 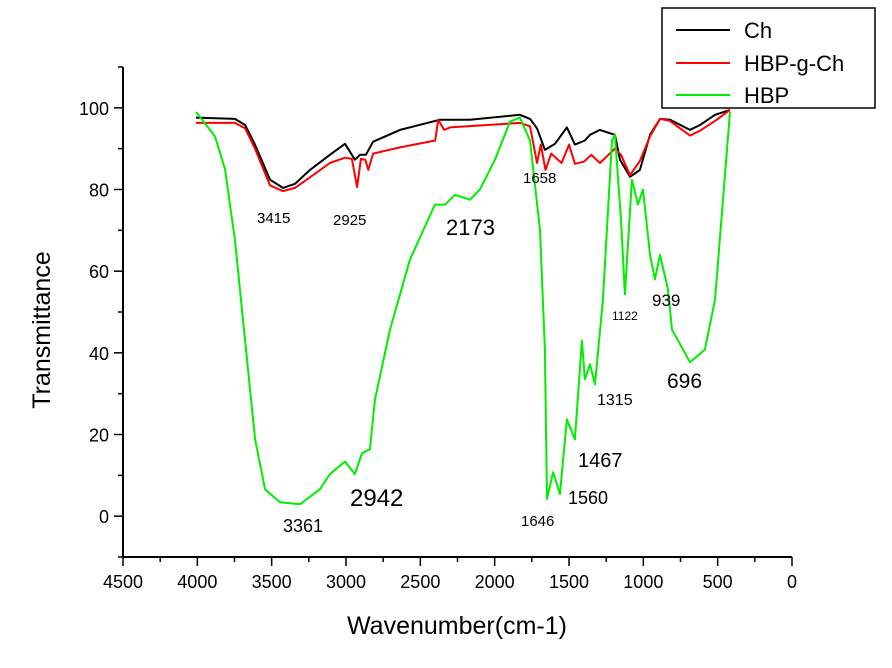 I want to click on x-tick-label: 2500, so click(x=420, y=582).